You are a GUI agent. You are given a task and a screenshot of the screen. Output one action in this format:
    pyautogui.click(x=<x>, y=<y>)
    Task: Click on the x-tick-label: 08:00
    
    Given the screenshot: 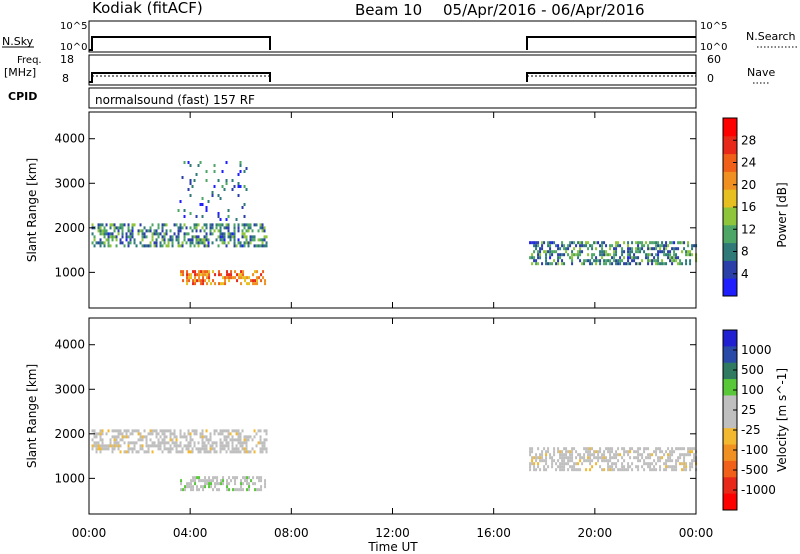 What is the action you would take?
    pyautogui.click(x=291, y=533)
    